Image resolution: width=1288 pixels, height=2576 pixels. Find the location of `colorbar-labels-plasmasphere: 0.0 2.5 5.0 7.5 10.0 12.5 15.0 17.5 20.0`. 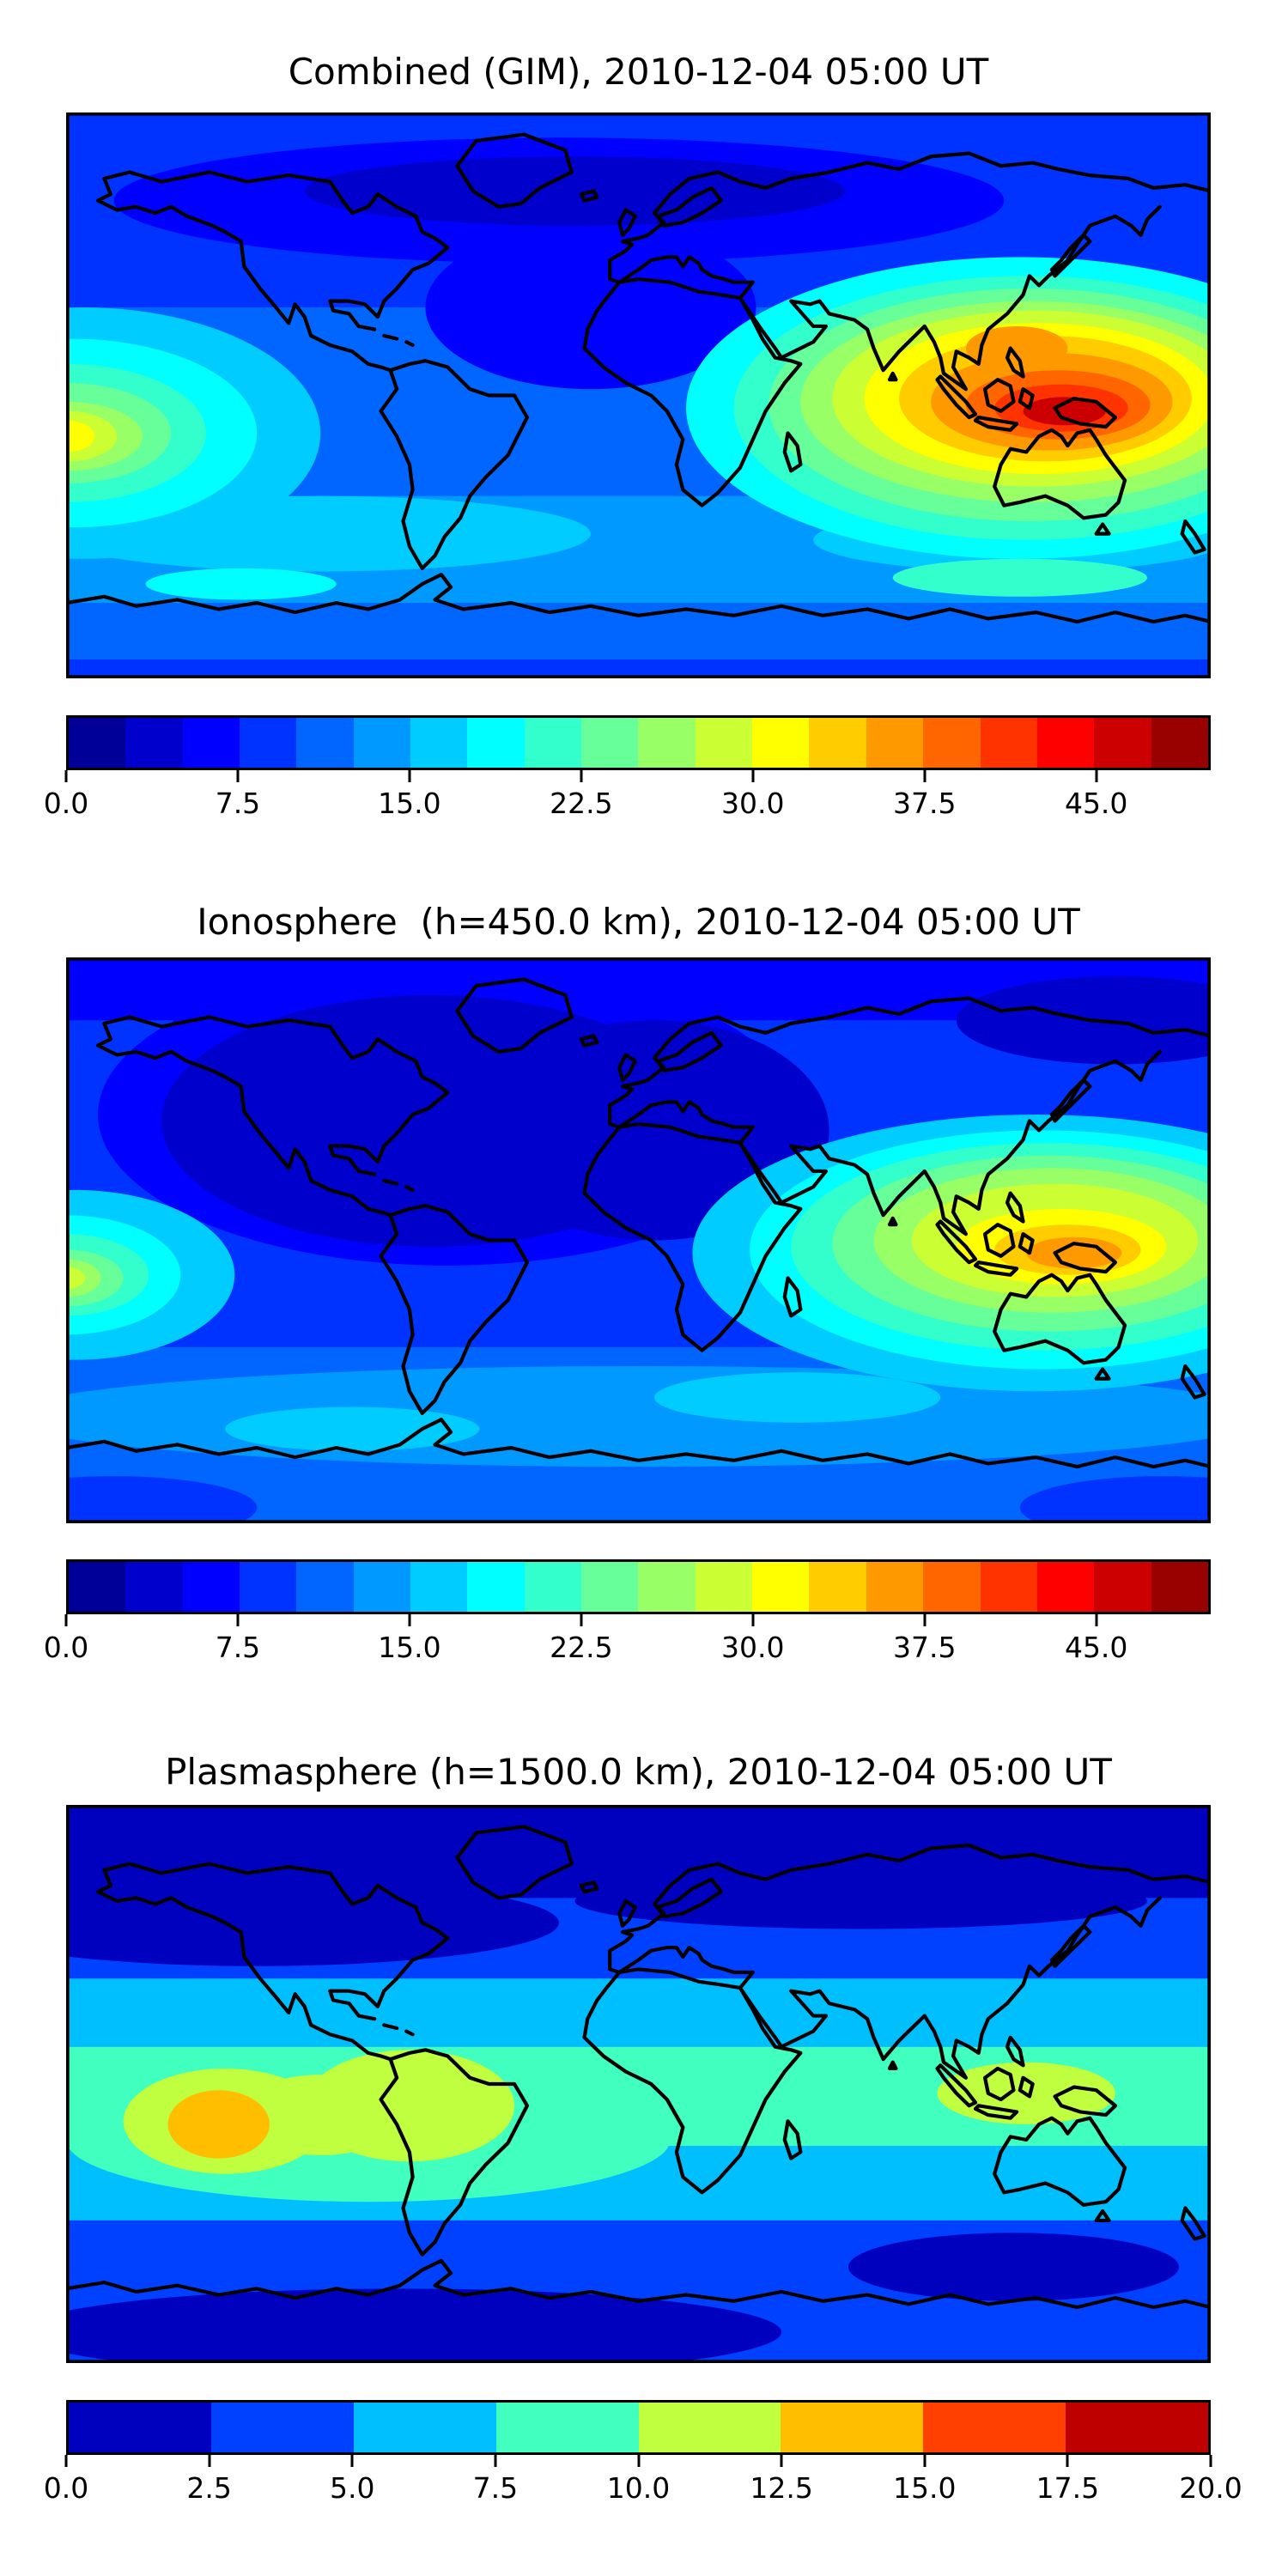

colorbar-labels-plasmasphere: 0.0 2.5 5.0 7.5 10.0 12.5 15.0 17.5 20.0 is located at coordinates (643, 2490).